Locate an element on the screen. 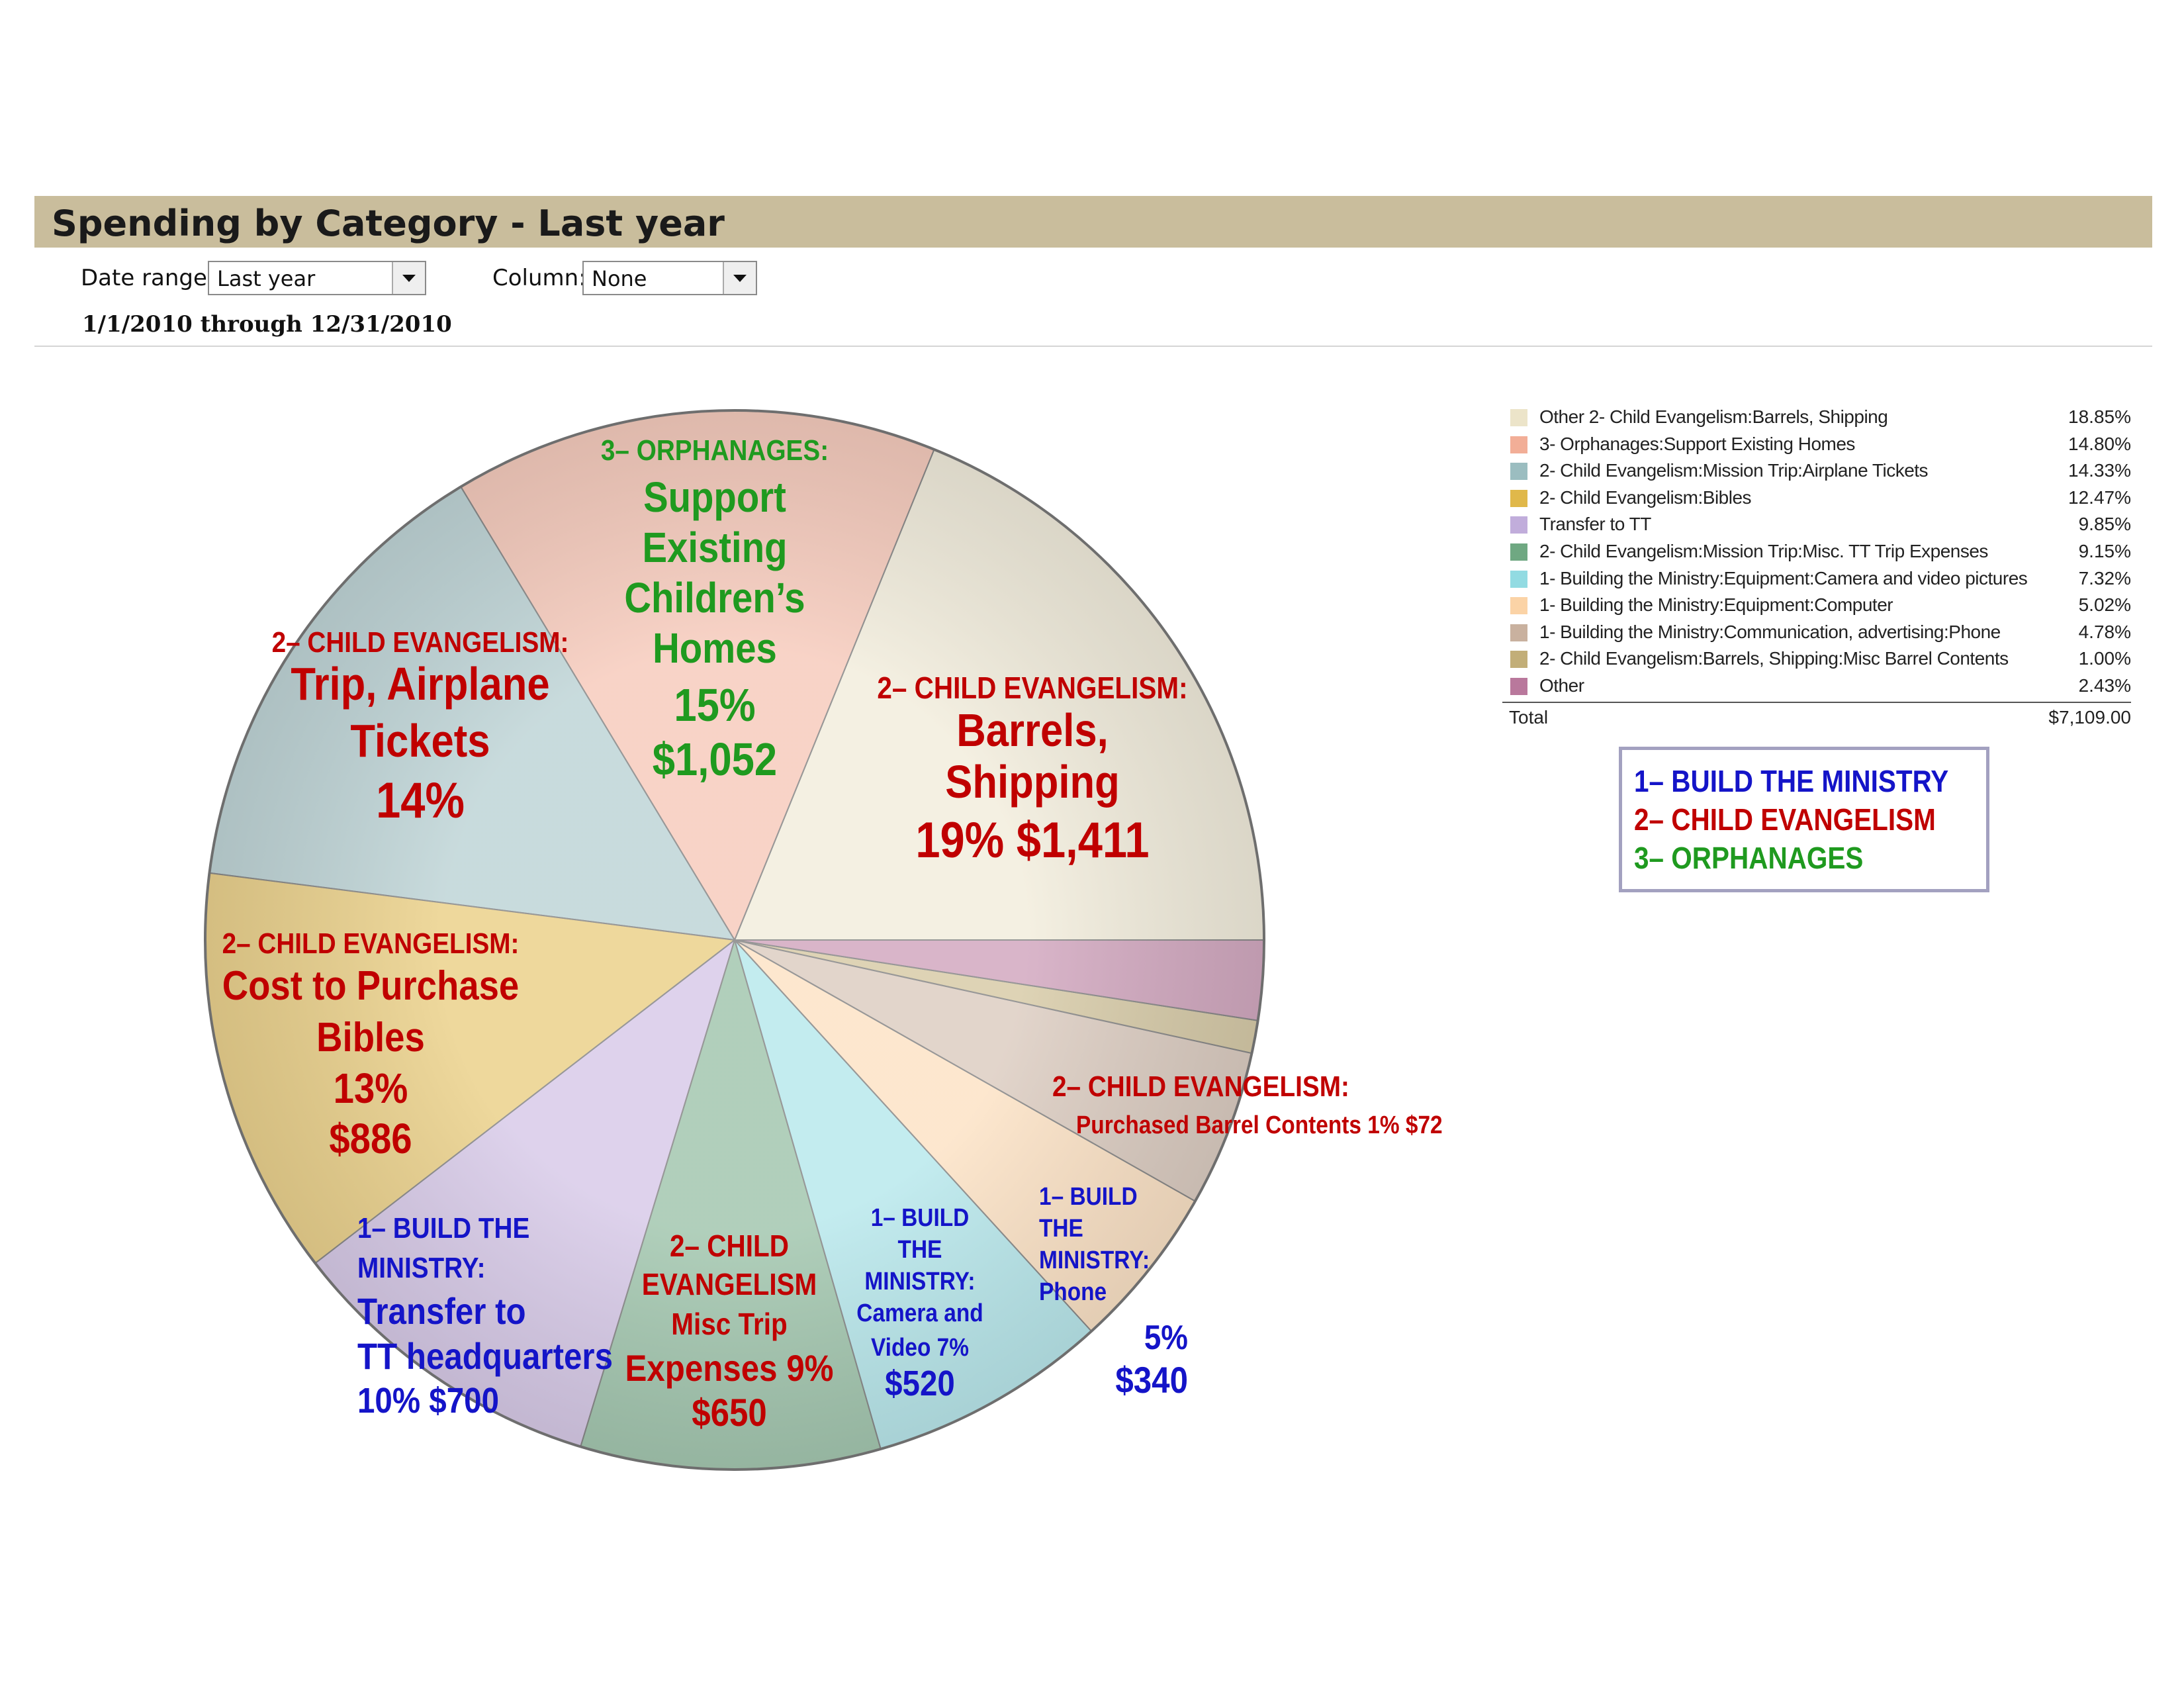 This screenshot has height=1688, width=2184. date-range-label: Date range: is located at coordinates (148, 278).